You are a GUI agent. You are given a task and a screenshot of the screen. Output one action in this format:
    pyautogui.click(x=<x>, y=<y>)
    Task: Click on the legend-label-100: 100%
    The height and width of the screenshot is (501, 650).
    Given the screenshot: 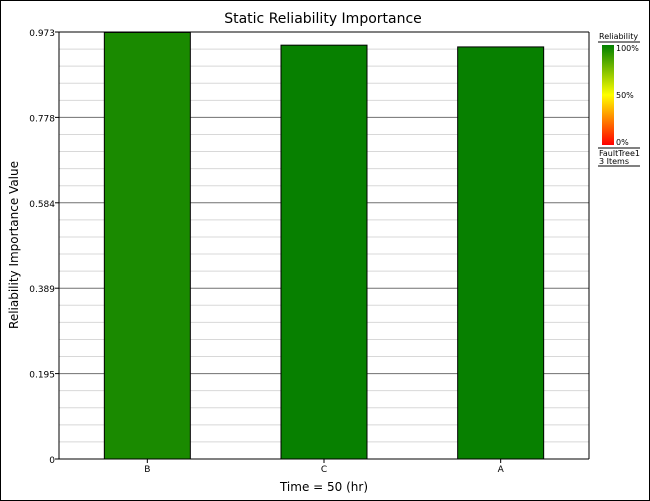 What is the action you would take?
    pyautogui.click(x=627, y=48)
    